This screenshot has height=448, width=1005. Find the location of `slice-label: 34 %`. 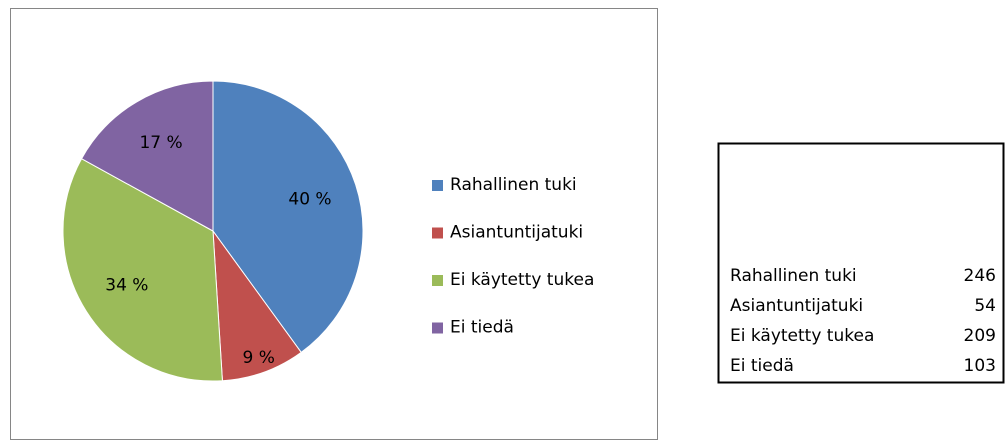

slice-label: 34 % is located at coordinates (126, 286).